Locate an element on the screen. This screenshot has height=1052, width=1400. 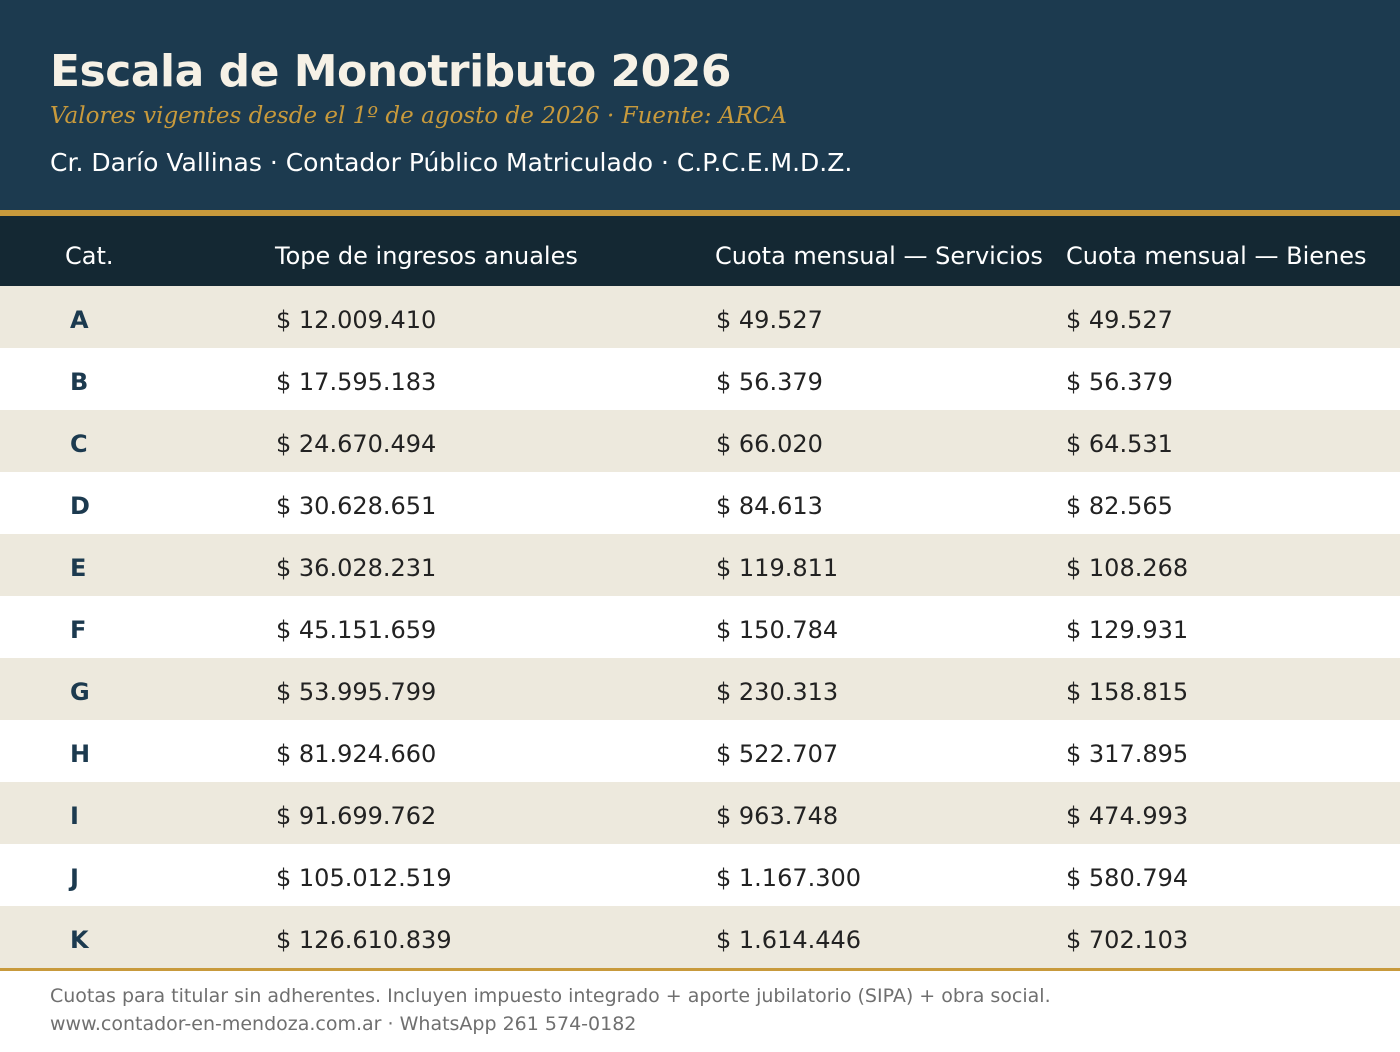
table-row: K $ 126.610.839 $ 1.614.446 $ 702.103 is located at coordinates (700, 937).